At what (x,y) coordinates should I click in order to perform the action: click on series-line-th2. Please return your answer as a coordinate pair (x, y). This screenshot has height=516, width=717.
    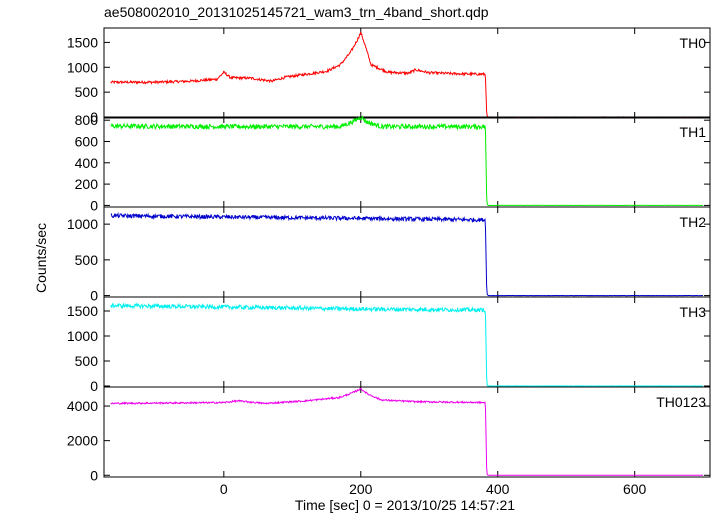
    Looking at the image, I should click on (406, 254).